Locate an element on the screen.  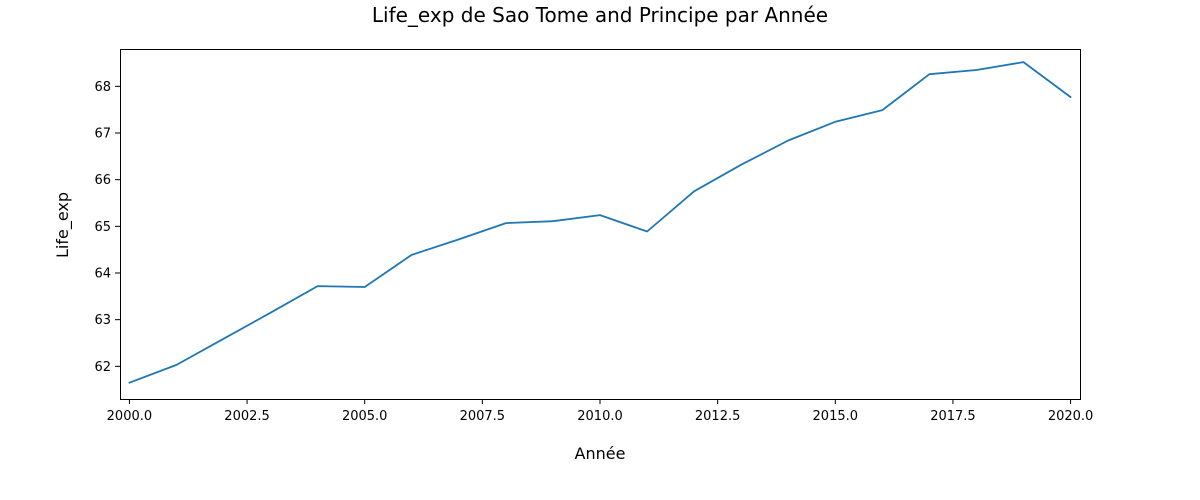
x-tick-label: 2000.0 is located at coordinates (130, 416).